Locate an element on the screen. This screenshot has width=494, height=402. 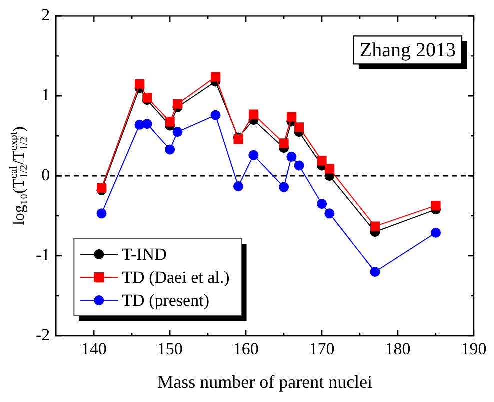
y-tick-label: 1 is located at coordinates (46, 95).